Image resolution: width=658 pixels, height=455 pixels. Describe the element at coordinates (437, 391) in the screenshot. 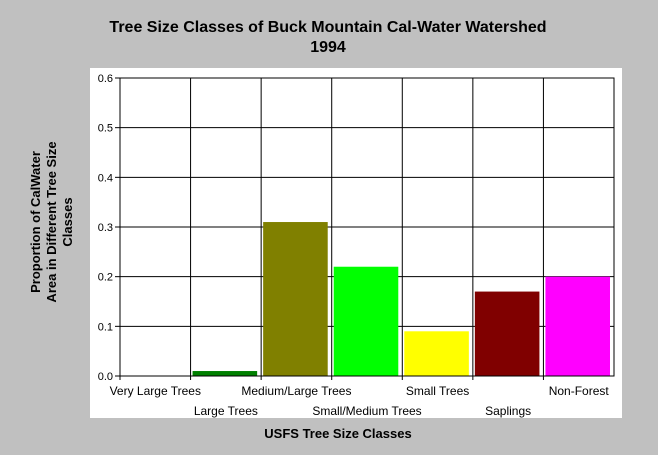

I see `x-tick-label: Small Trees` at that location.